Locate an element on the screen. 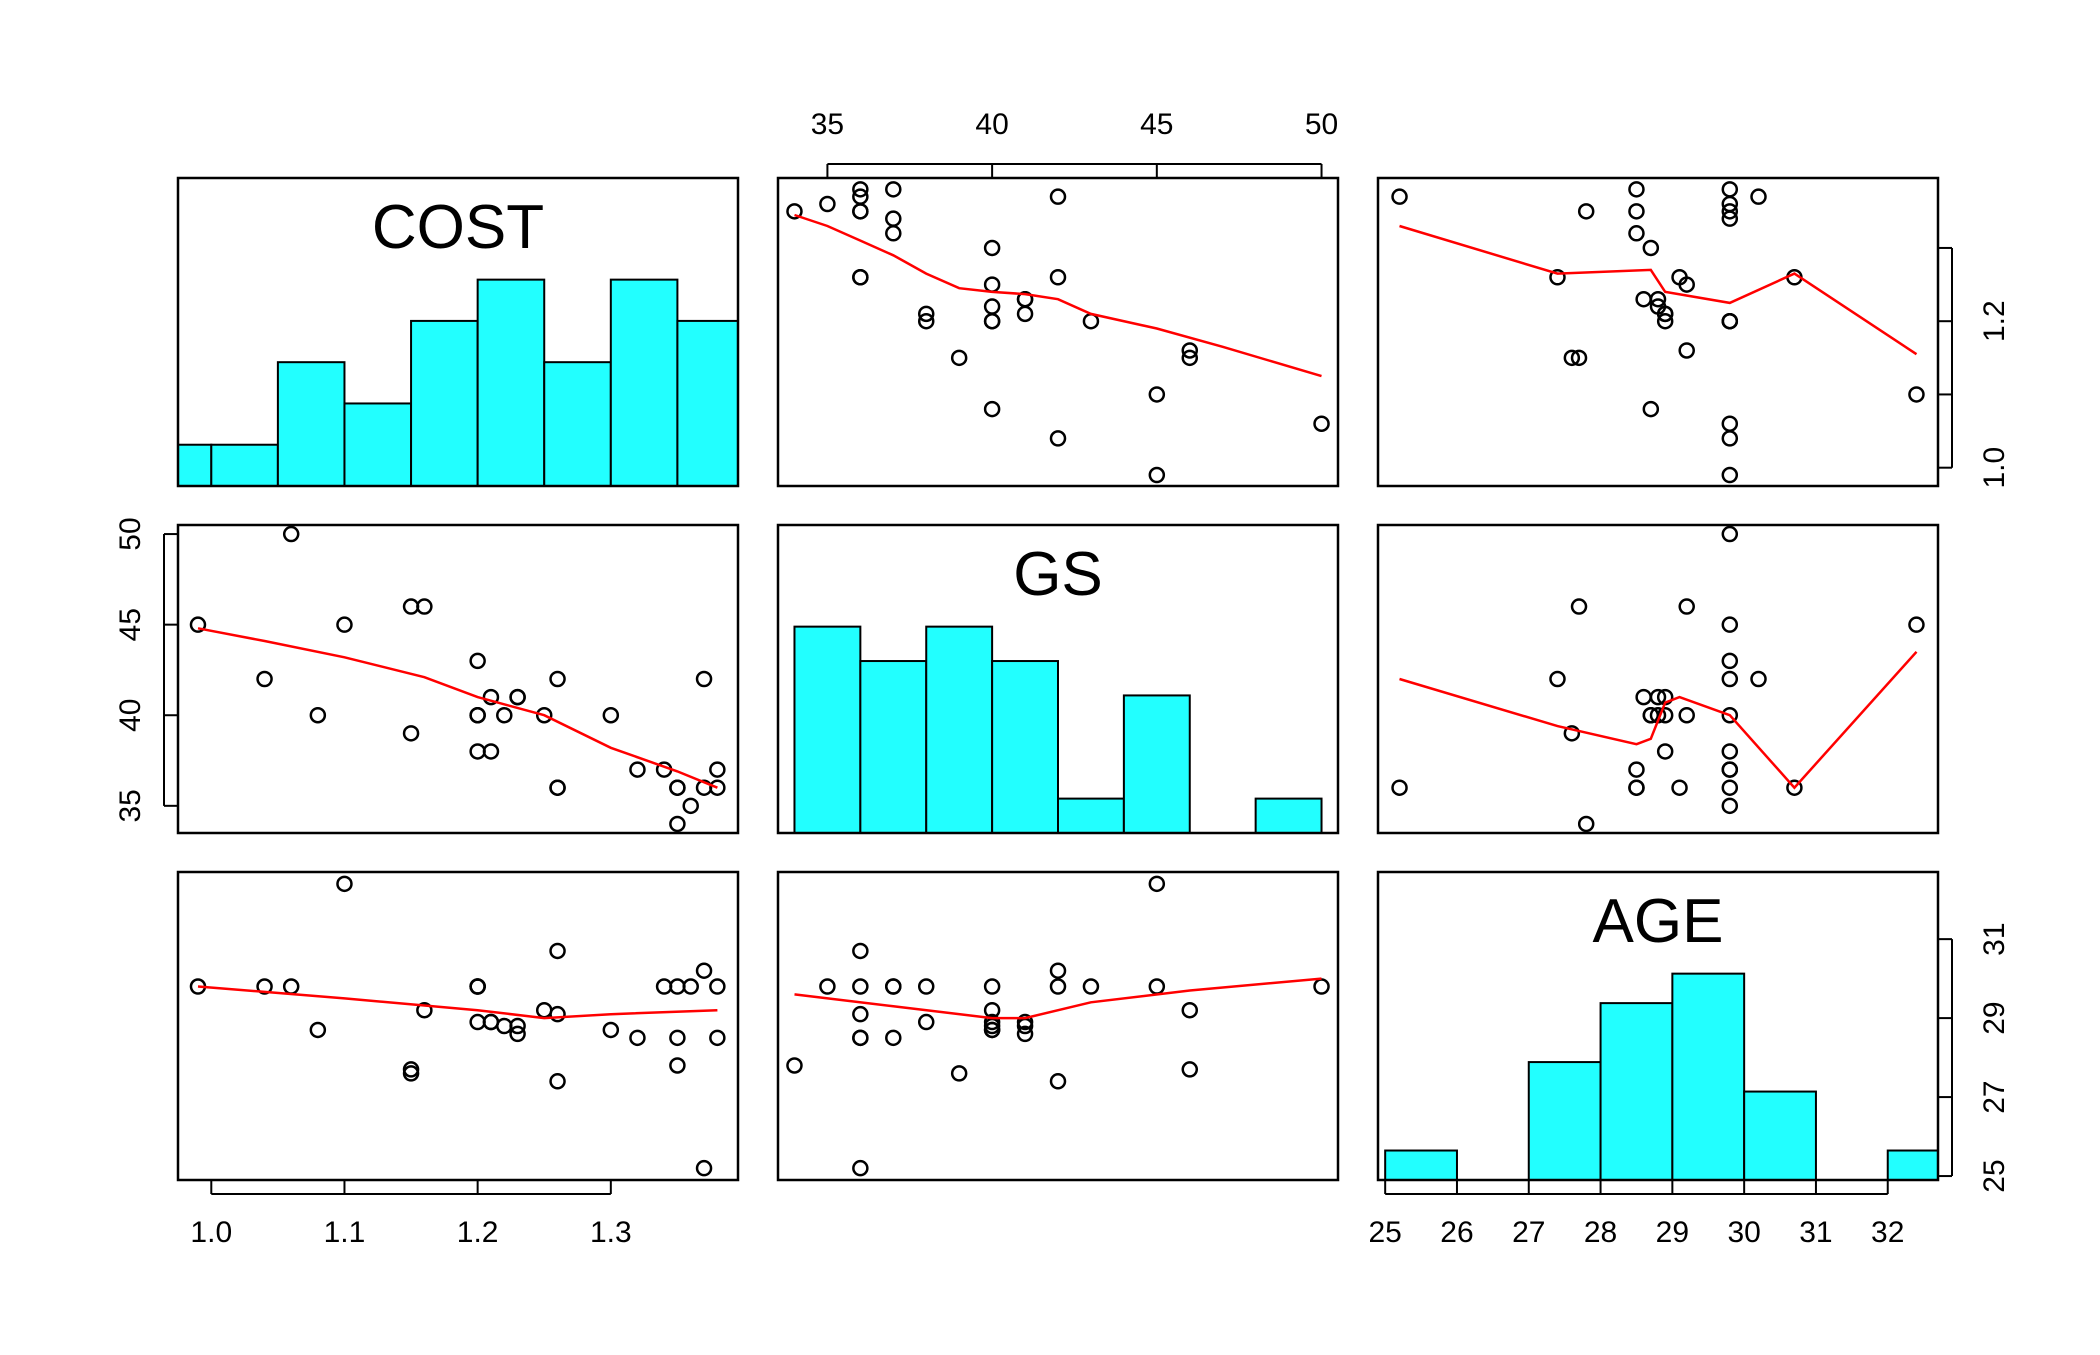 The image size is (2100, 1355). diagonal-label-cost: COST is located at coordinates (458, 227).